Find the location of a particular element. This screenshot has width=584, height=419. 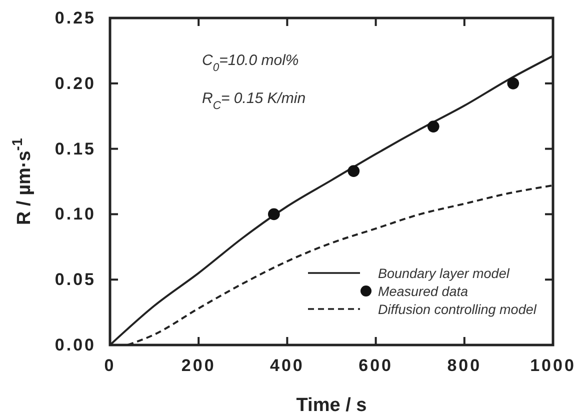

legend-label: Diffusion controlling model is located at coordinates (458, 309).